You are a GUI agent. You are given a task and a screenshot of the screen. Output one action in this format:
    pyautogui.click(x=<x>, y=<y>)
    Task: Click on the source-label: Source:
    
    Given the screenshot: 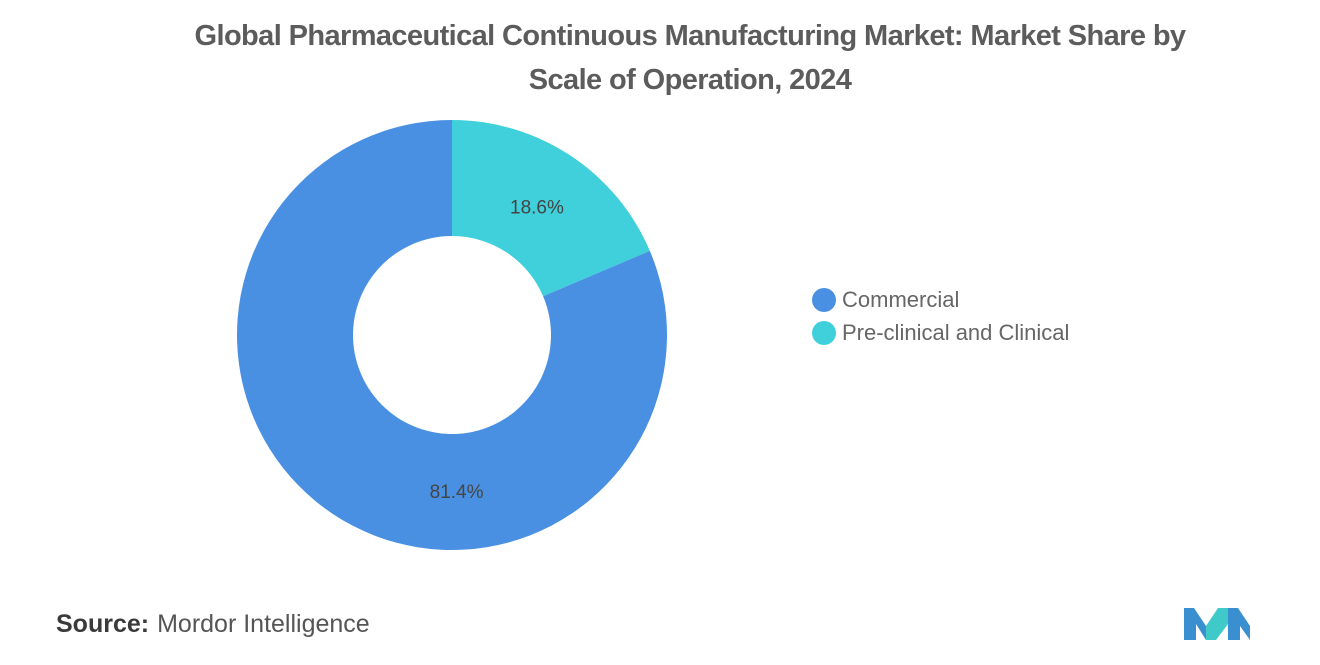 What is the action you would take?
    pyautogui.click(x=103, y=624)
    